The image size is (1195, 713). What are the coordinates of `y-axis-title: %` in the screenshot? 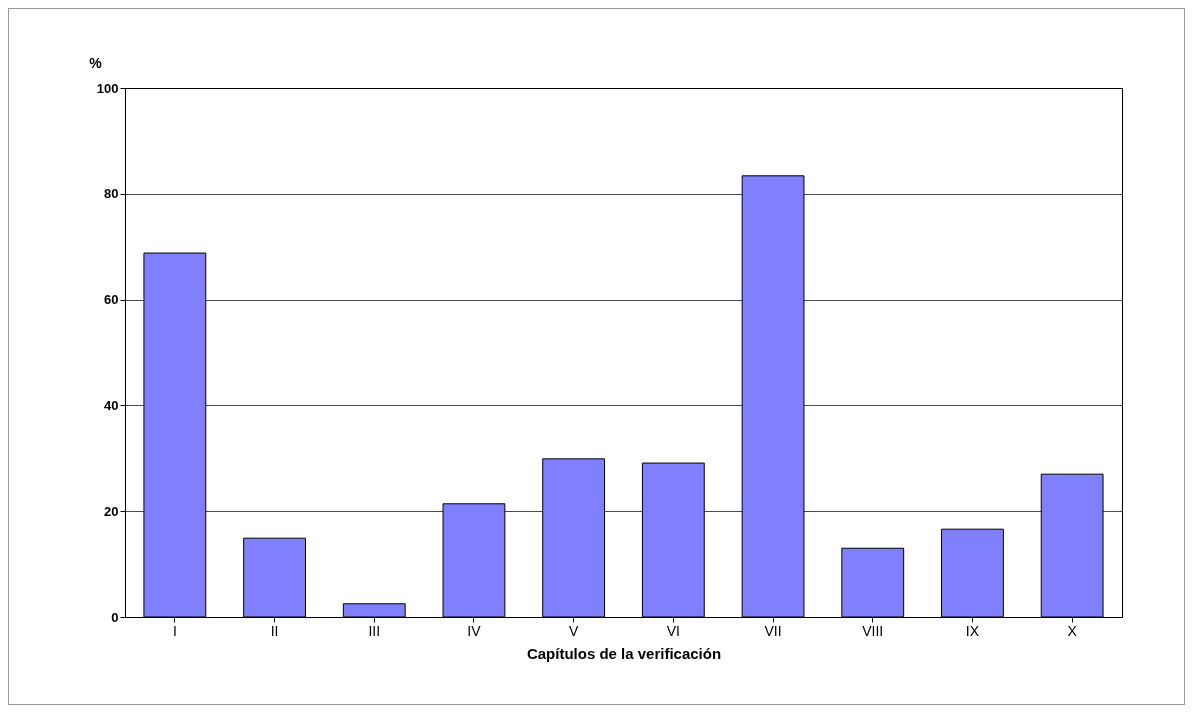 It's located at (96, 62).